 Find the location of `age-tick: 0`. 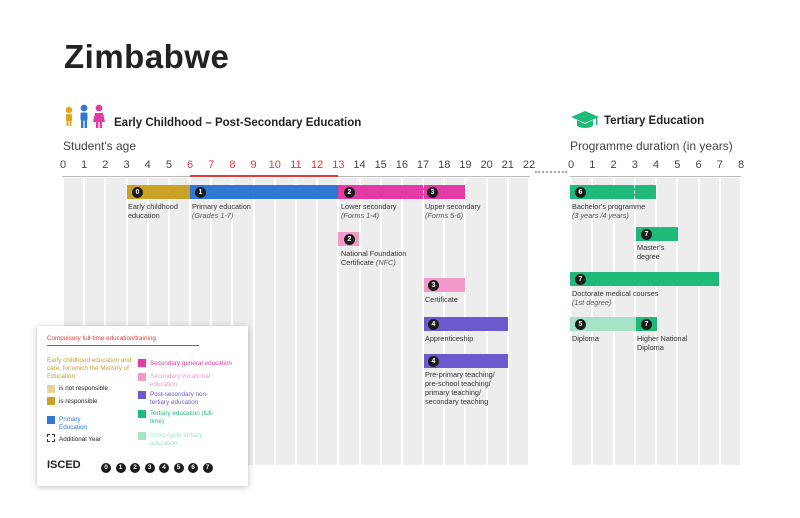

age-tick: 0 is located at coordinates (63, 165).